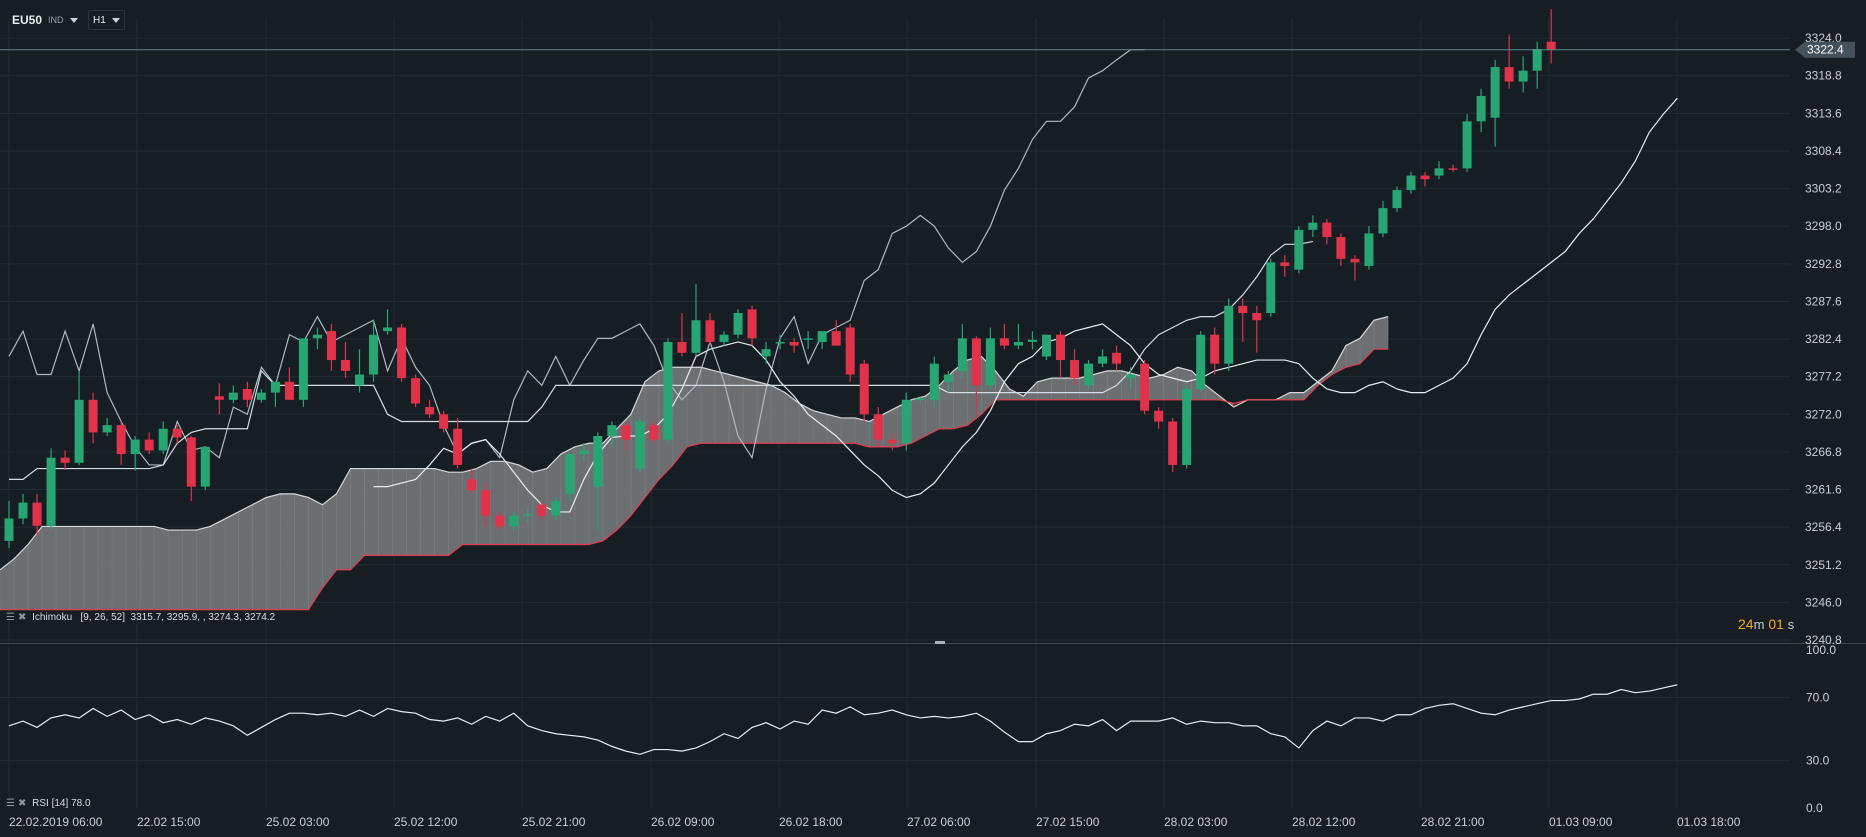 The height and width of the screenshot is (837, 1866). I want to click on market-selector: IND, so click(63, 20).